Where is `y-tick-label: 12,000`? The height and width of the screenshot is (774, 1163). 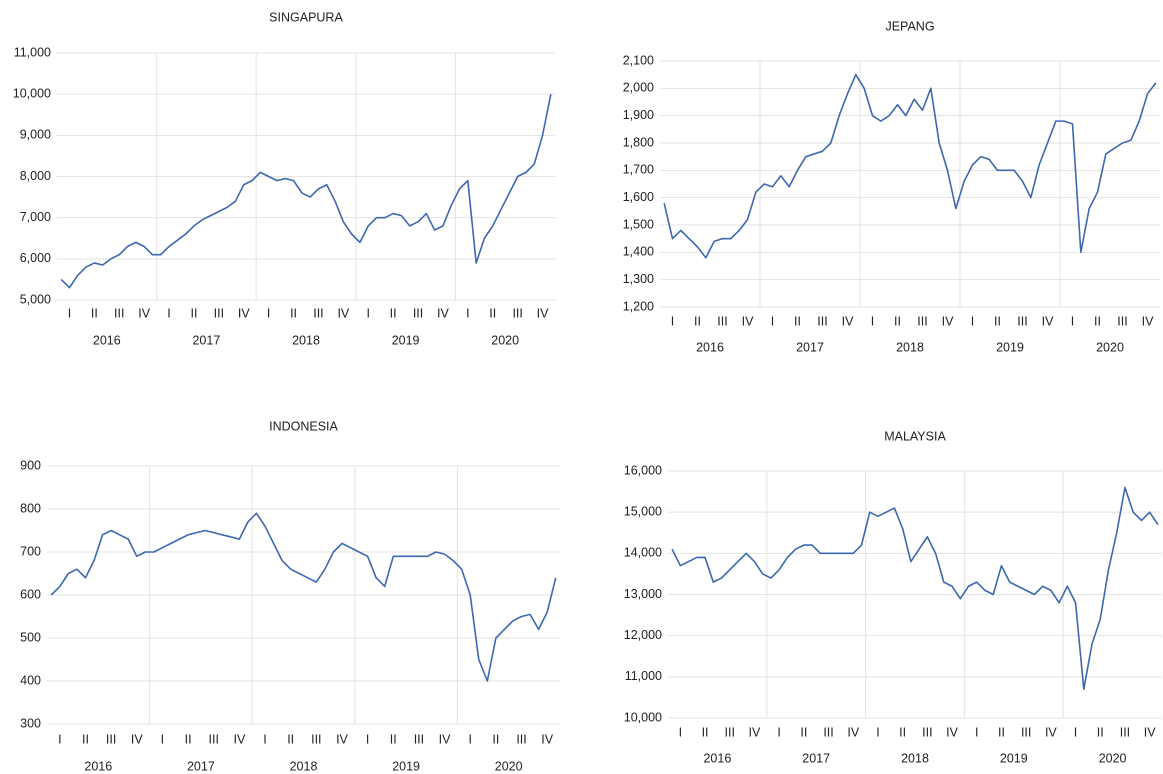
y-tick-label: 12,000 is located at coordinates (643, 635).